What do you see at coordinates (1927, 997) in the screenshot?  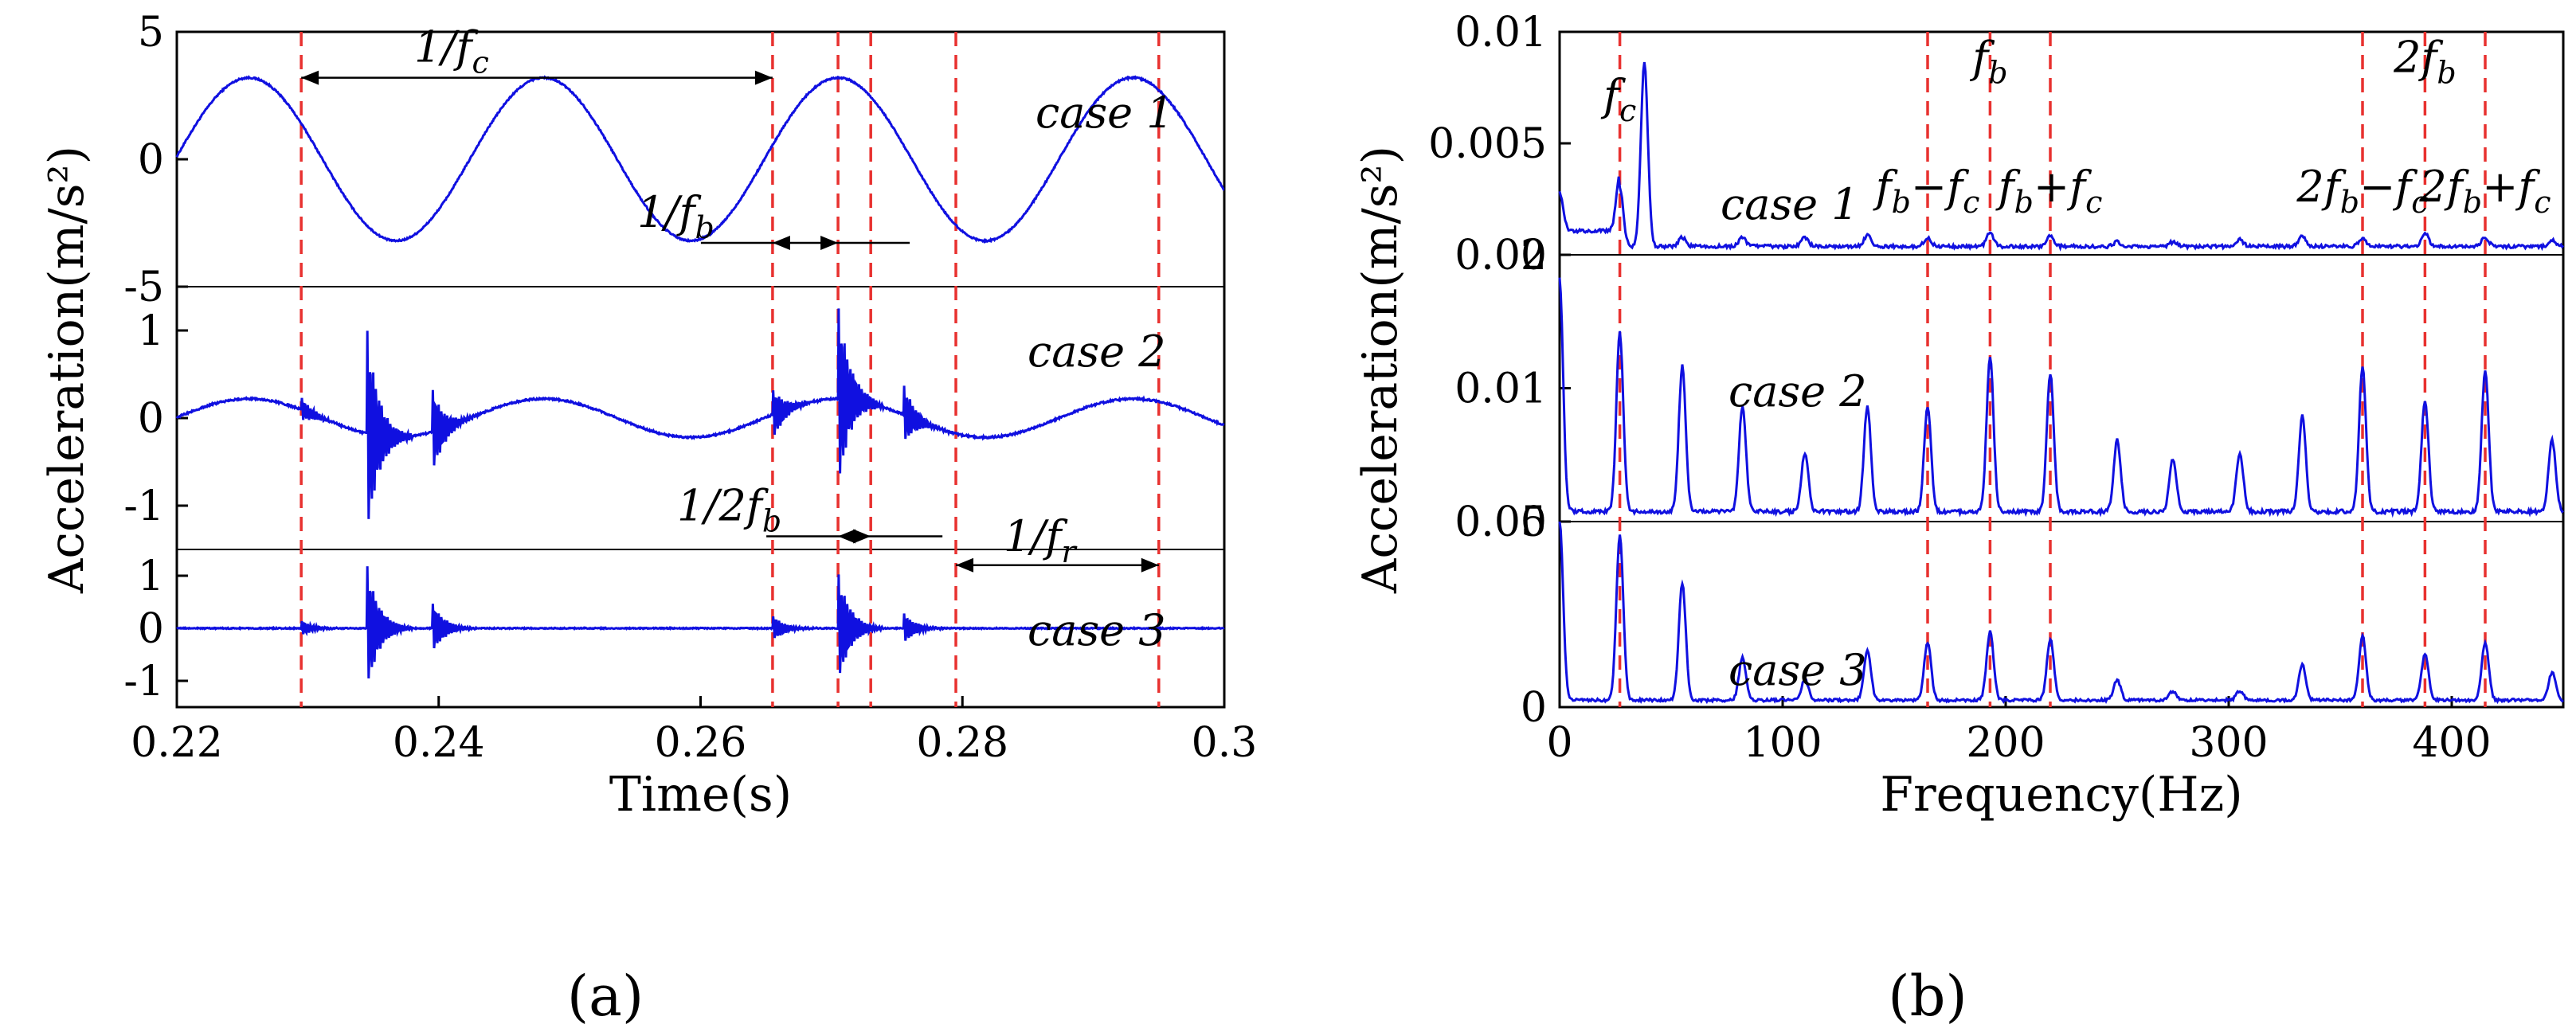 I see `panel-caption: (b)` at bounding box center [1927, 997].